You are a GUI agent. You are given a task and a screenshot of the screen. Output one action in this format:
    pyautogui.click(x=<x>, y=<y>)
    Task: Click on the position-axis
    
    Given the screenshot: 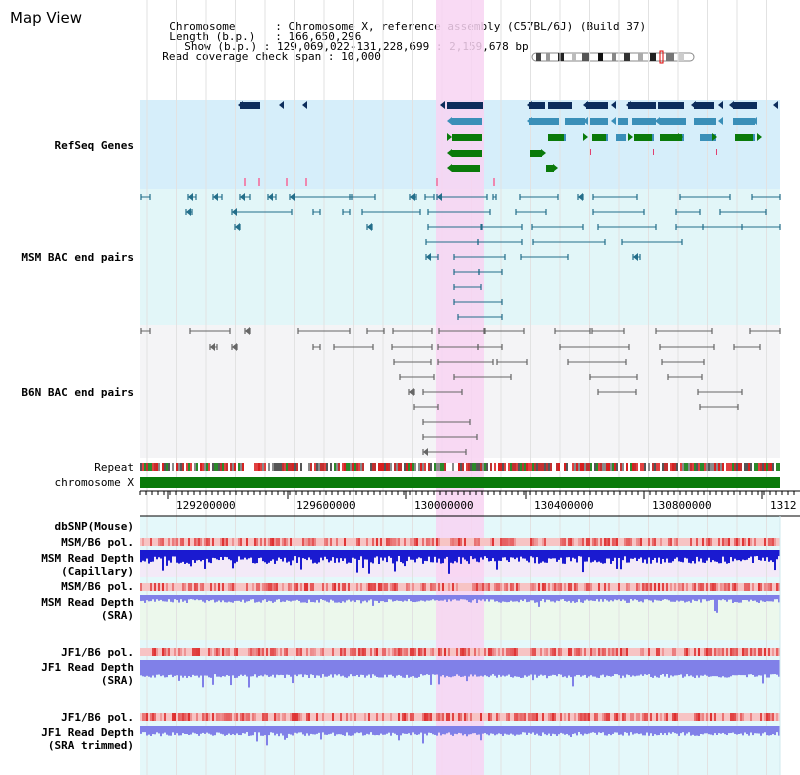 What is the action you would take?
    pyautogui.click(x=469, y=503)
    